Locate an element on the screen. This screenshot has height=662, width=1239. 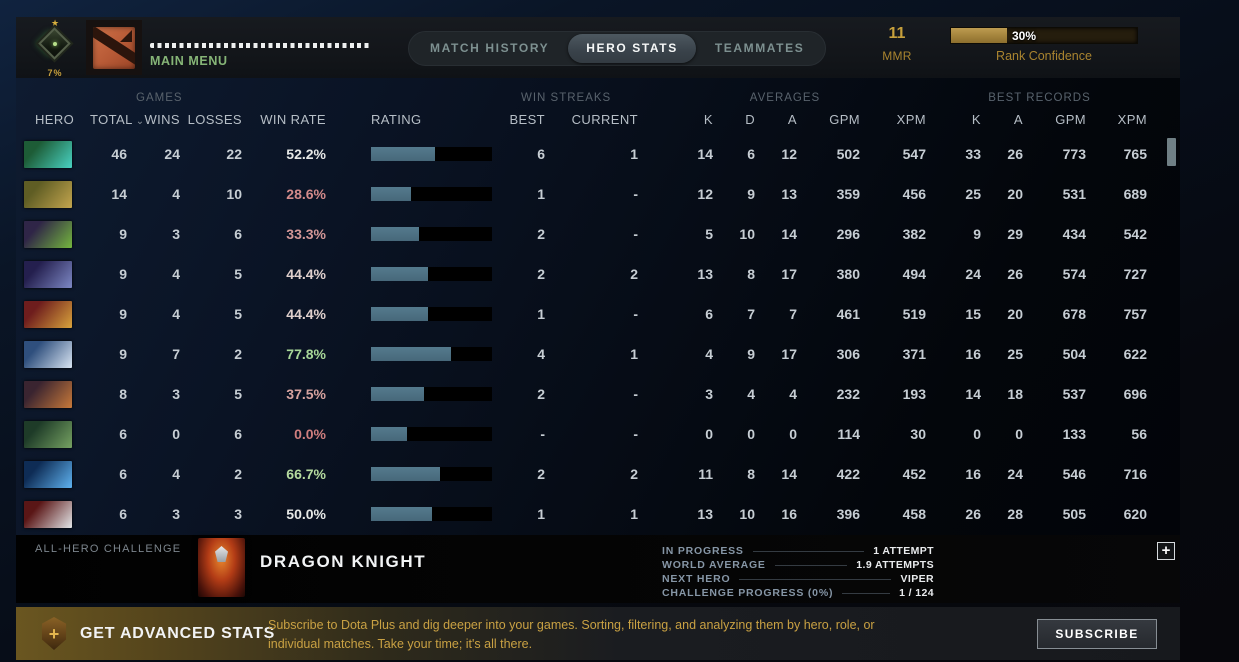
win-rate-cell: 28.6% is located at coordinates (306, 194).